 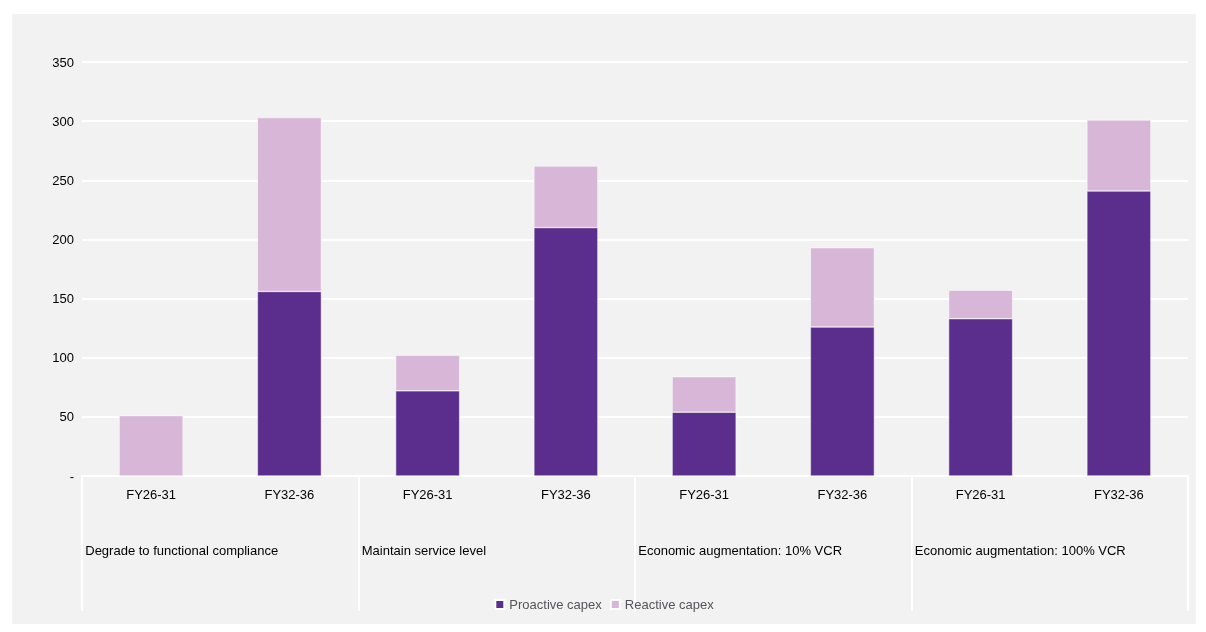 I want to click on text: Economic augmentation: 10% VCR, so click(x=740, y=550).